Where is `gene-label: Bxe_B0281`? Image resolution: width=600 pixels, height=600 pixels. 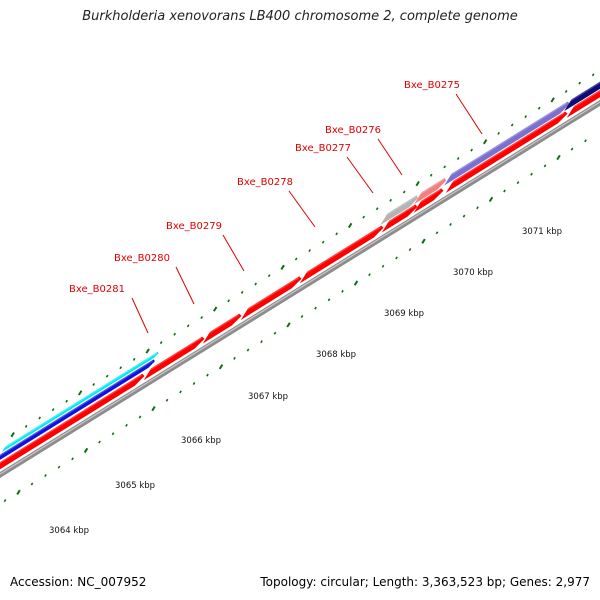 gene-label: Bxe_B0281 is located at coordinates (97, 289).